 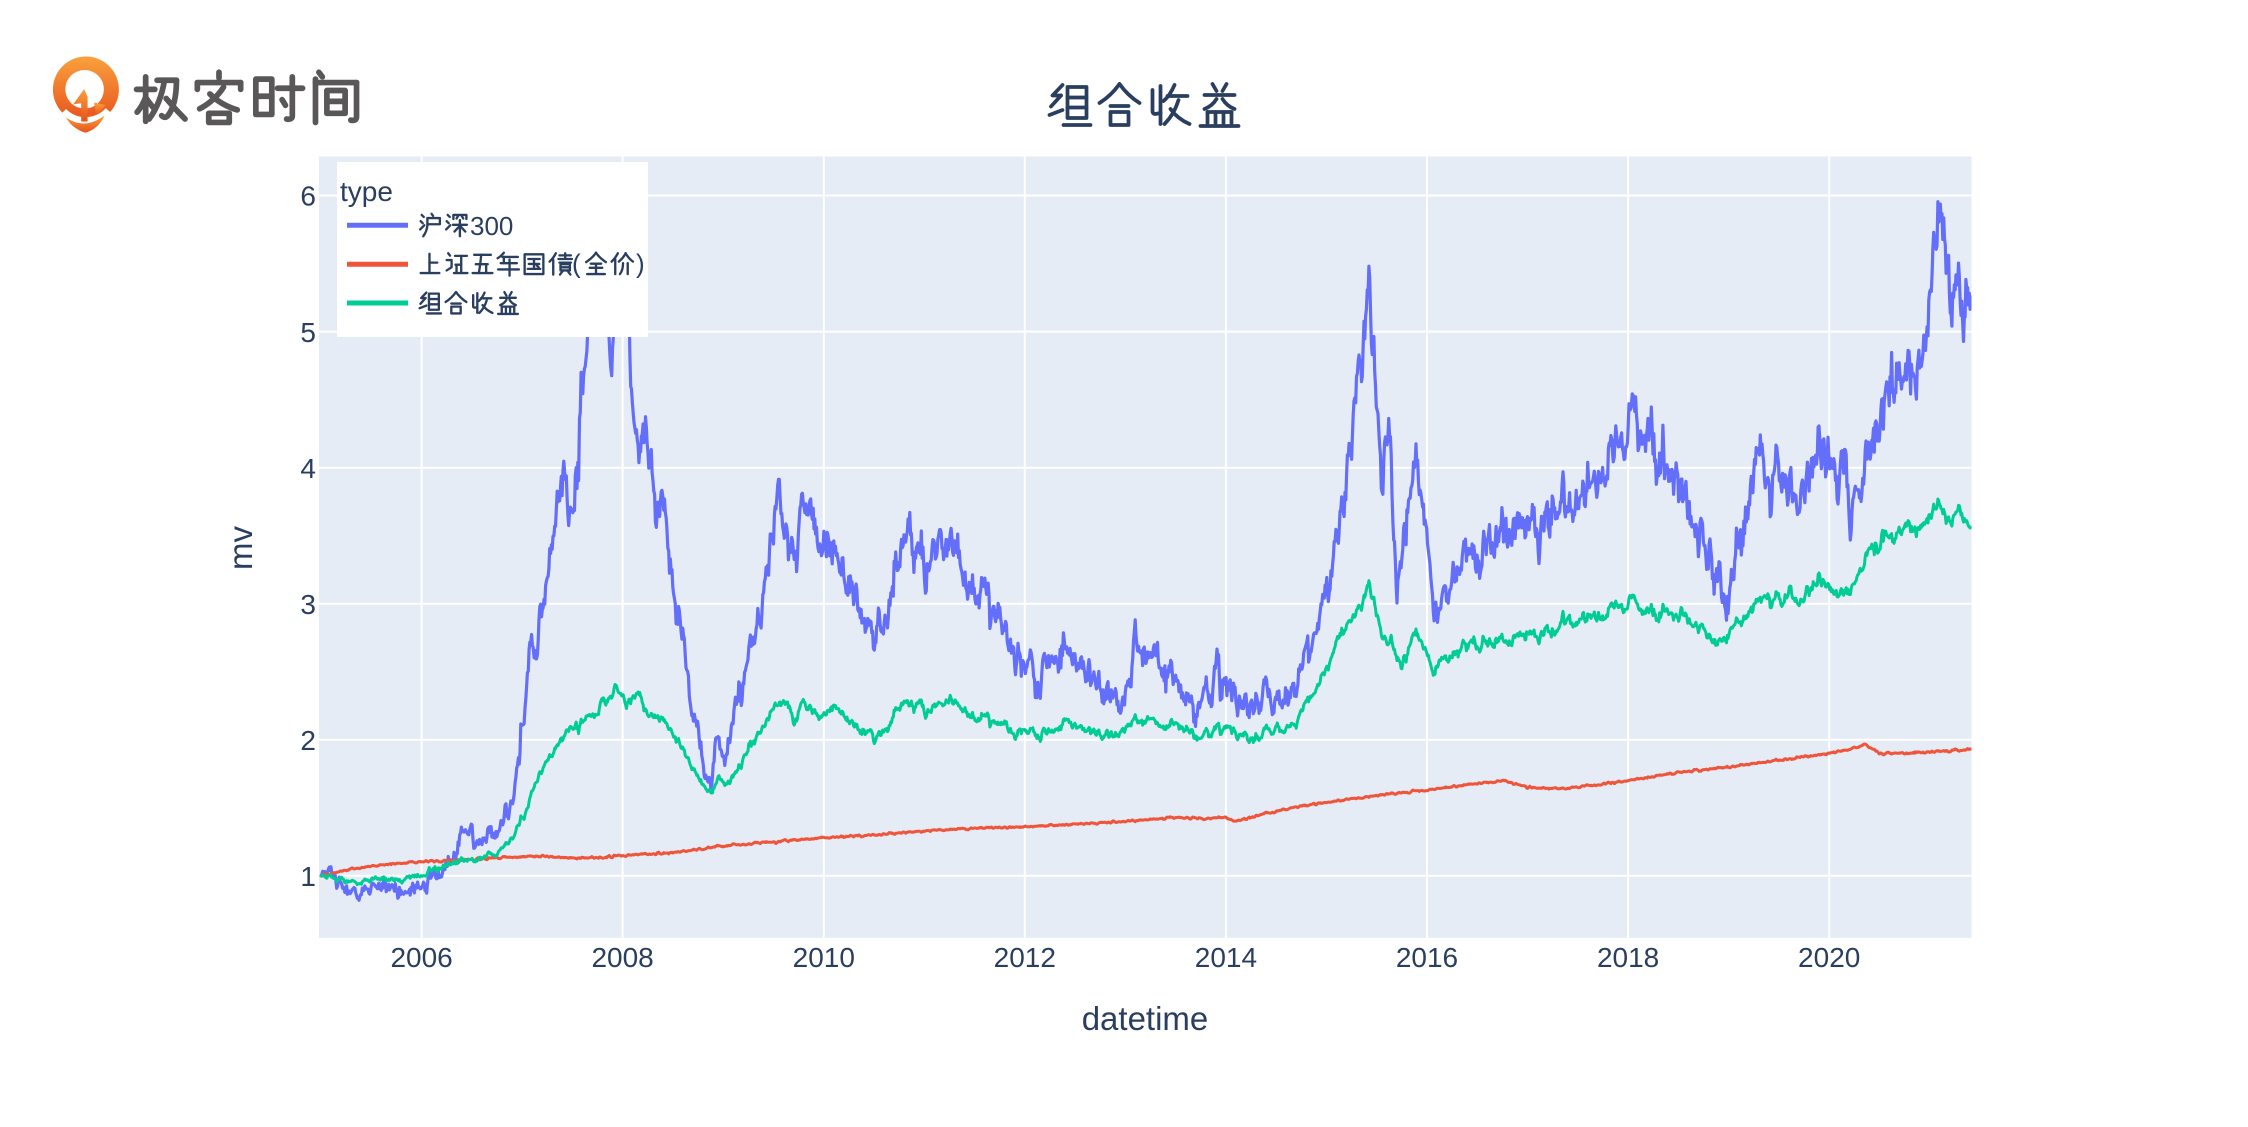 I want to click on svg-text: 2010, so click(x=824, y=957).